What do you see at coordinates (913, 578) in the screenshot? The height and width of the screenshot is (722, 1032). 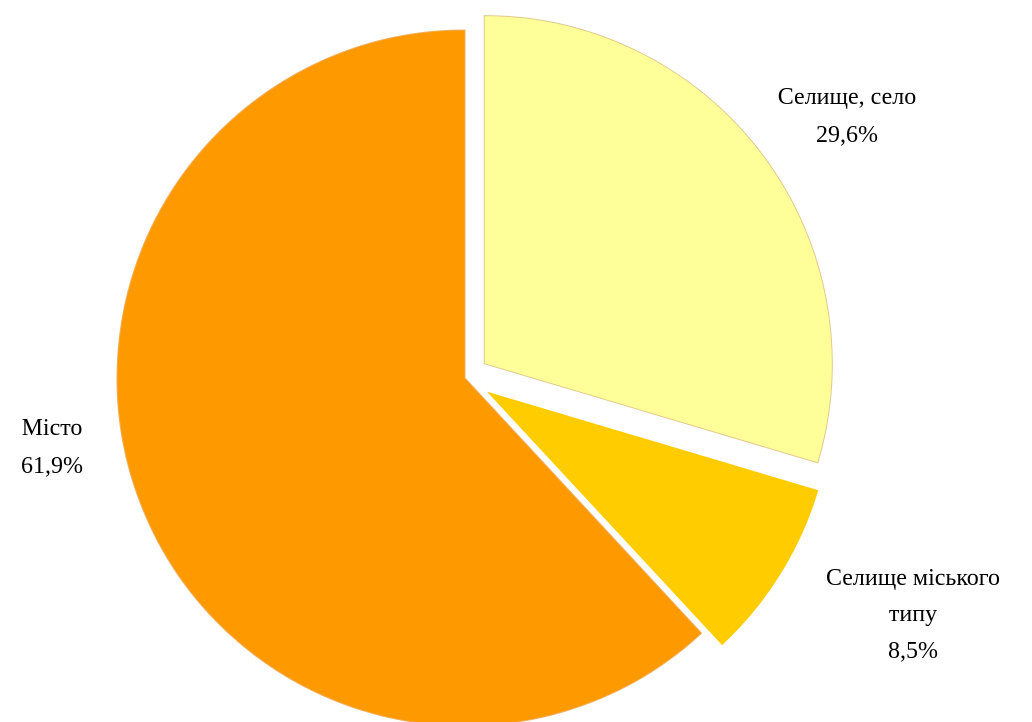 I see `slice-label-smt-line1: Селище міського` at bounding box center [913, 578].